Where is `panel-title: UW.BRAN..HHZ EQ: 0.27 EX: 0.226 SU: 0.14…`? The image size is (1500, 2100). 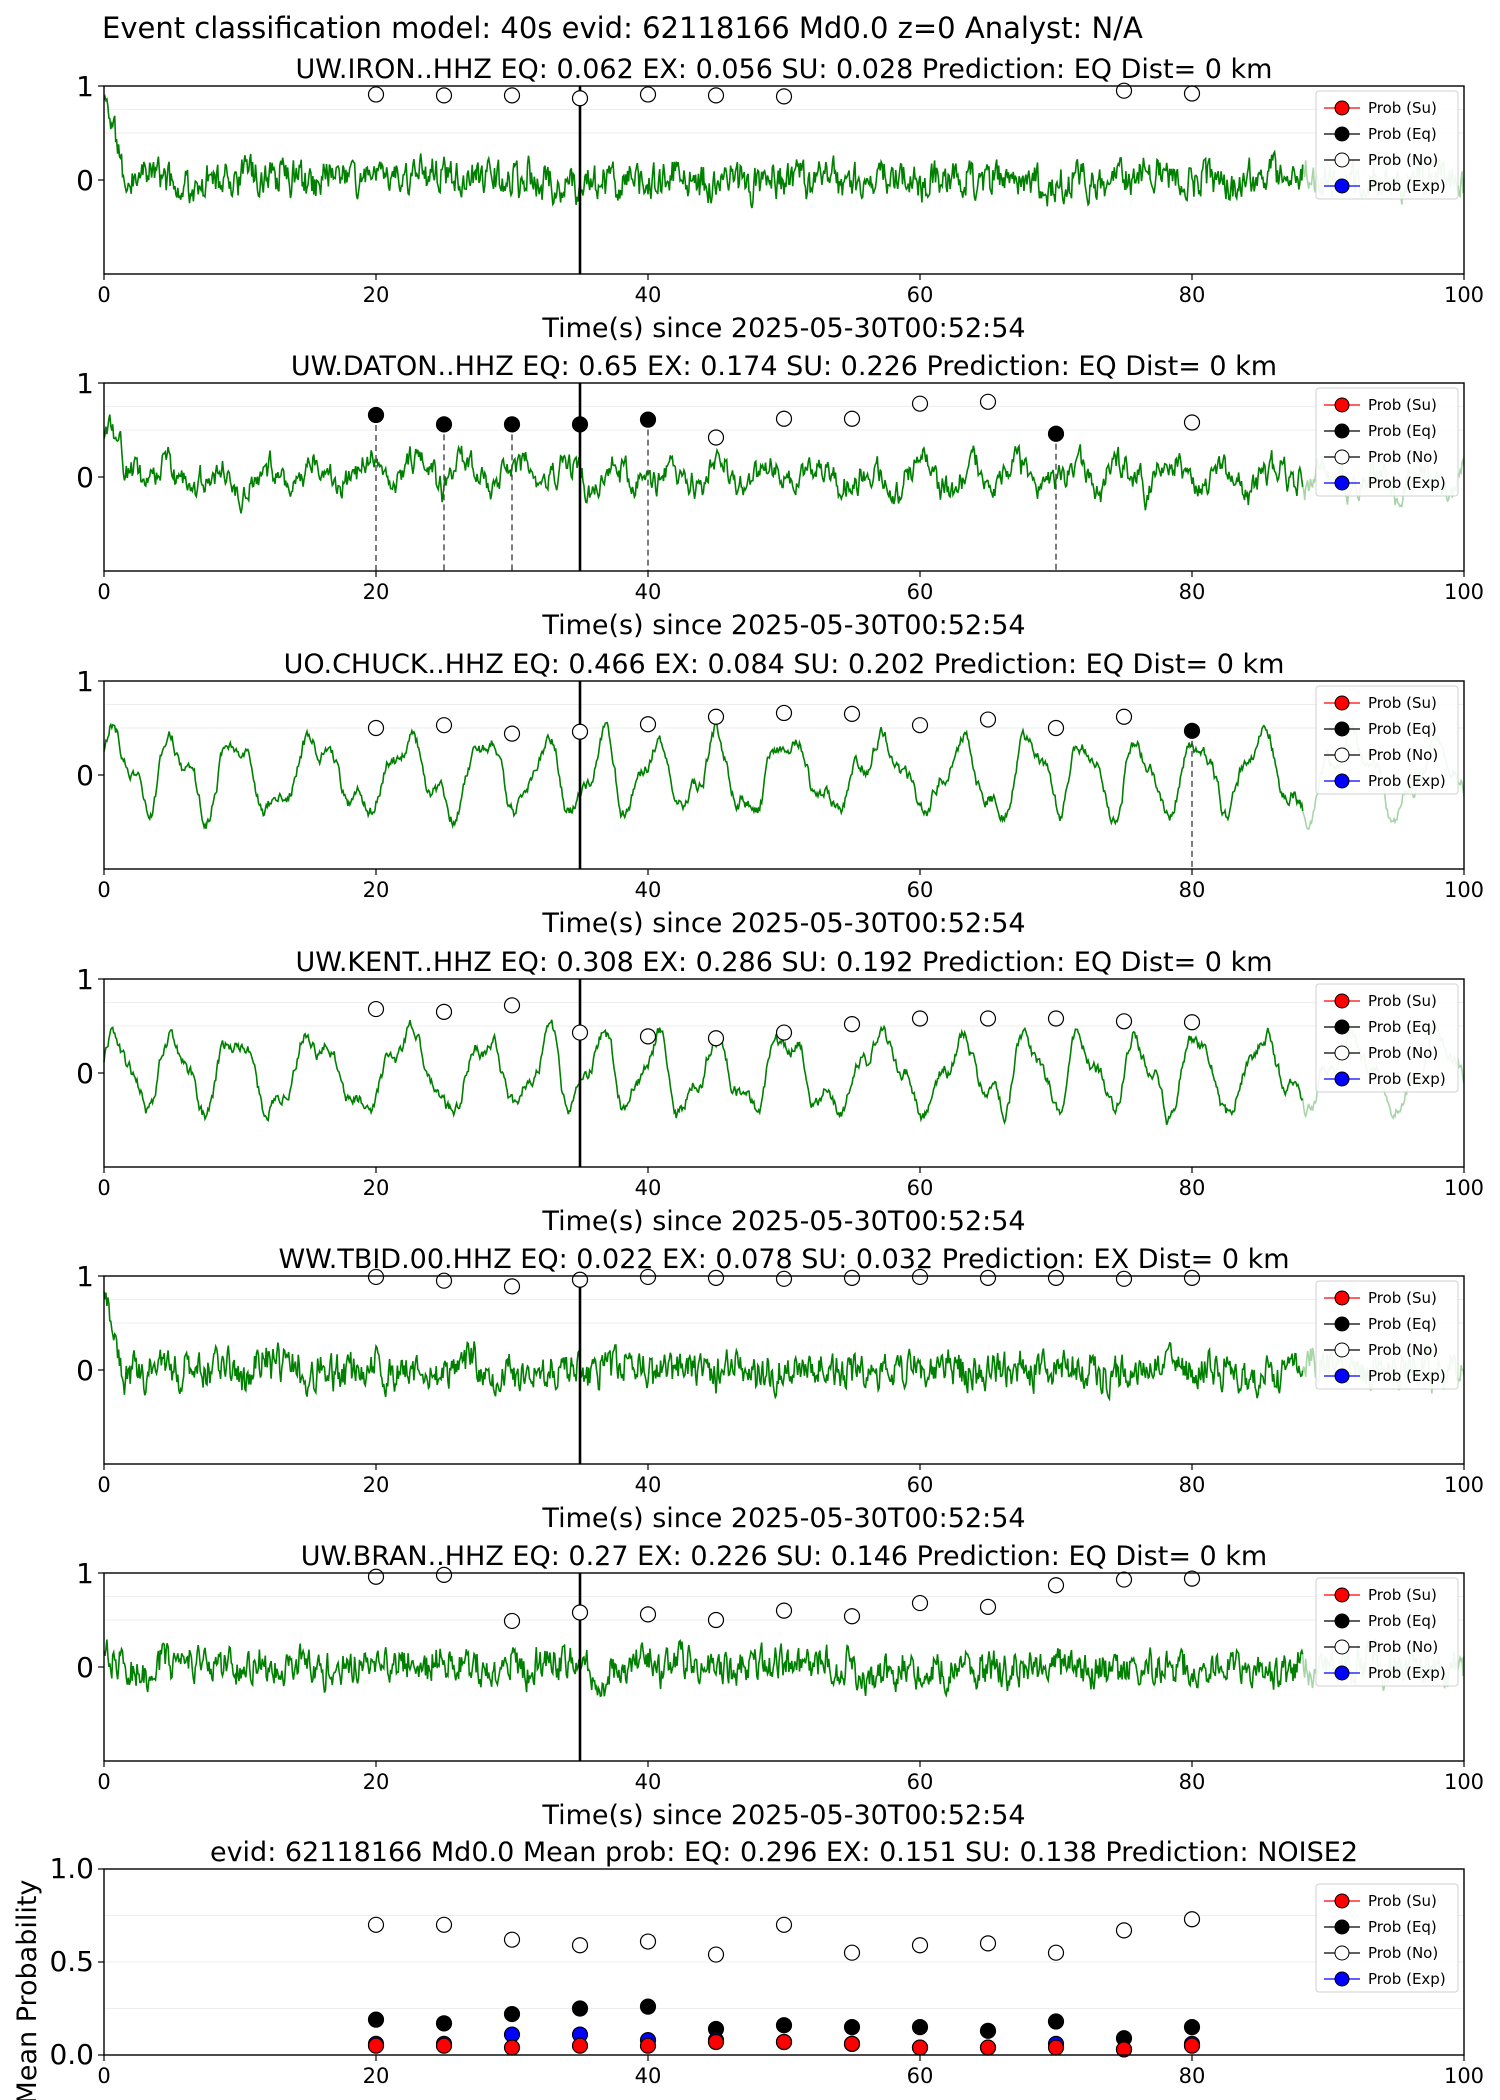
panel-title: UW.BRAN..HHZ EQ: 0.27 EX: 0.226 SU: 0.14… is located at coordinates (784, 1556).